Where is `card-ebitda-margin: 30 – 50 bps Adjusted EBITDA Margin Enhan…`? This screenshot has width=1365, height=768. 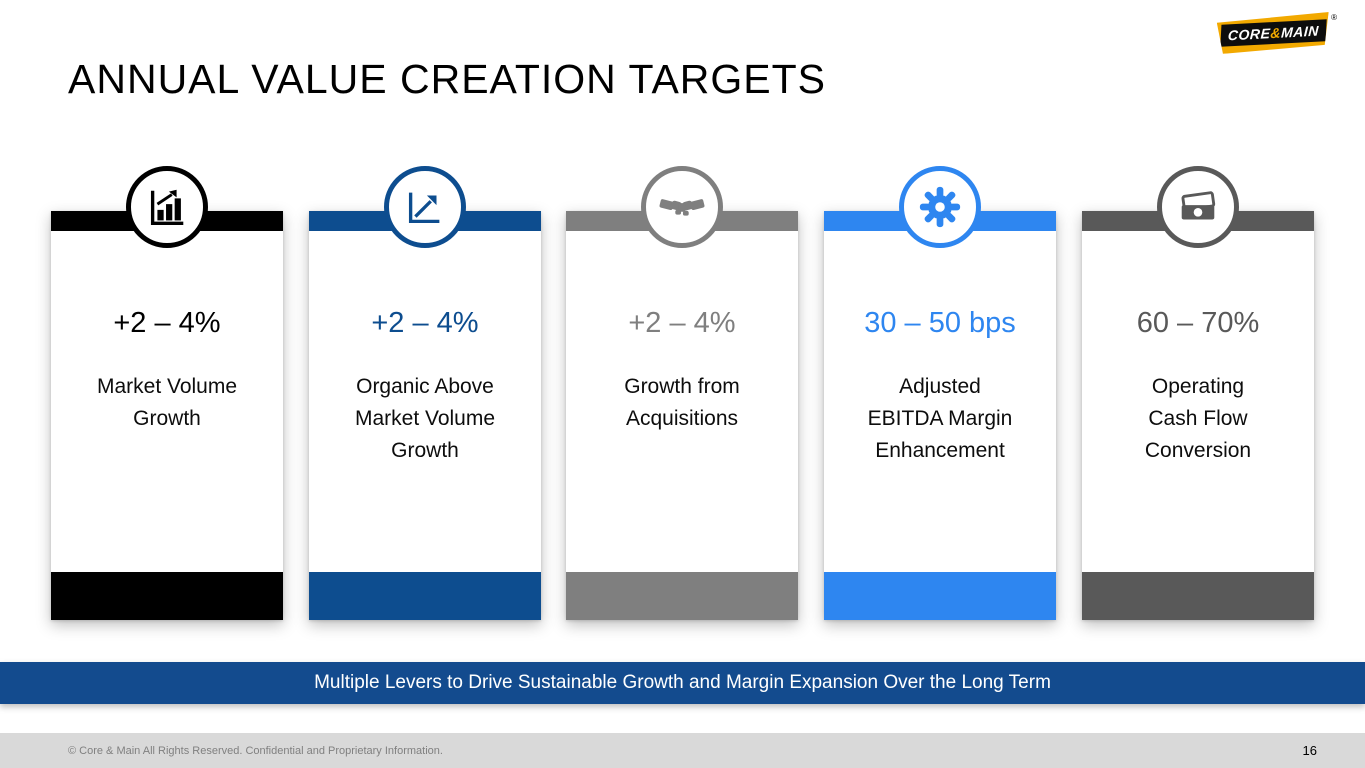 card-ebitda-margin: 30 – 50 bps Adjusted EBITDA Margin Enhan… is located at coordinates (940, 393).